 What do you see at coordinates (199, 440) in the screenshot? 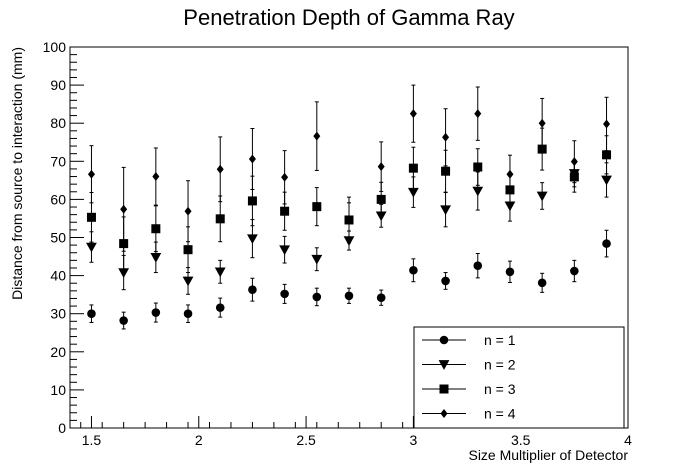
I see `x-tick-label: 2` at bounding box center [199, 440].